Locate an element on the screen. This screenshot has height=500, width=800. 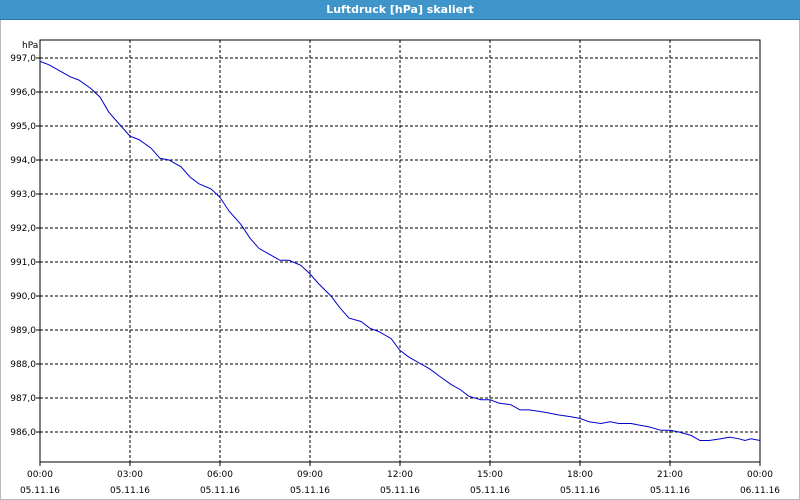
y-tick-label: 993,0 is located at coordinates (23, 195).